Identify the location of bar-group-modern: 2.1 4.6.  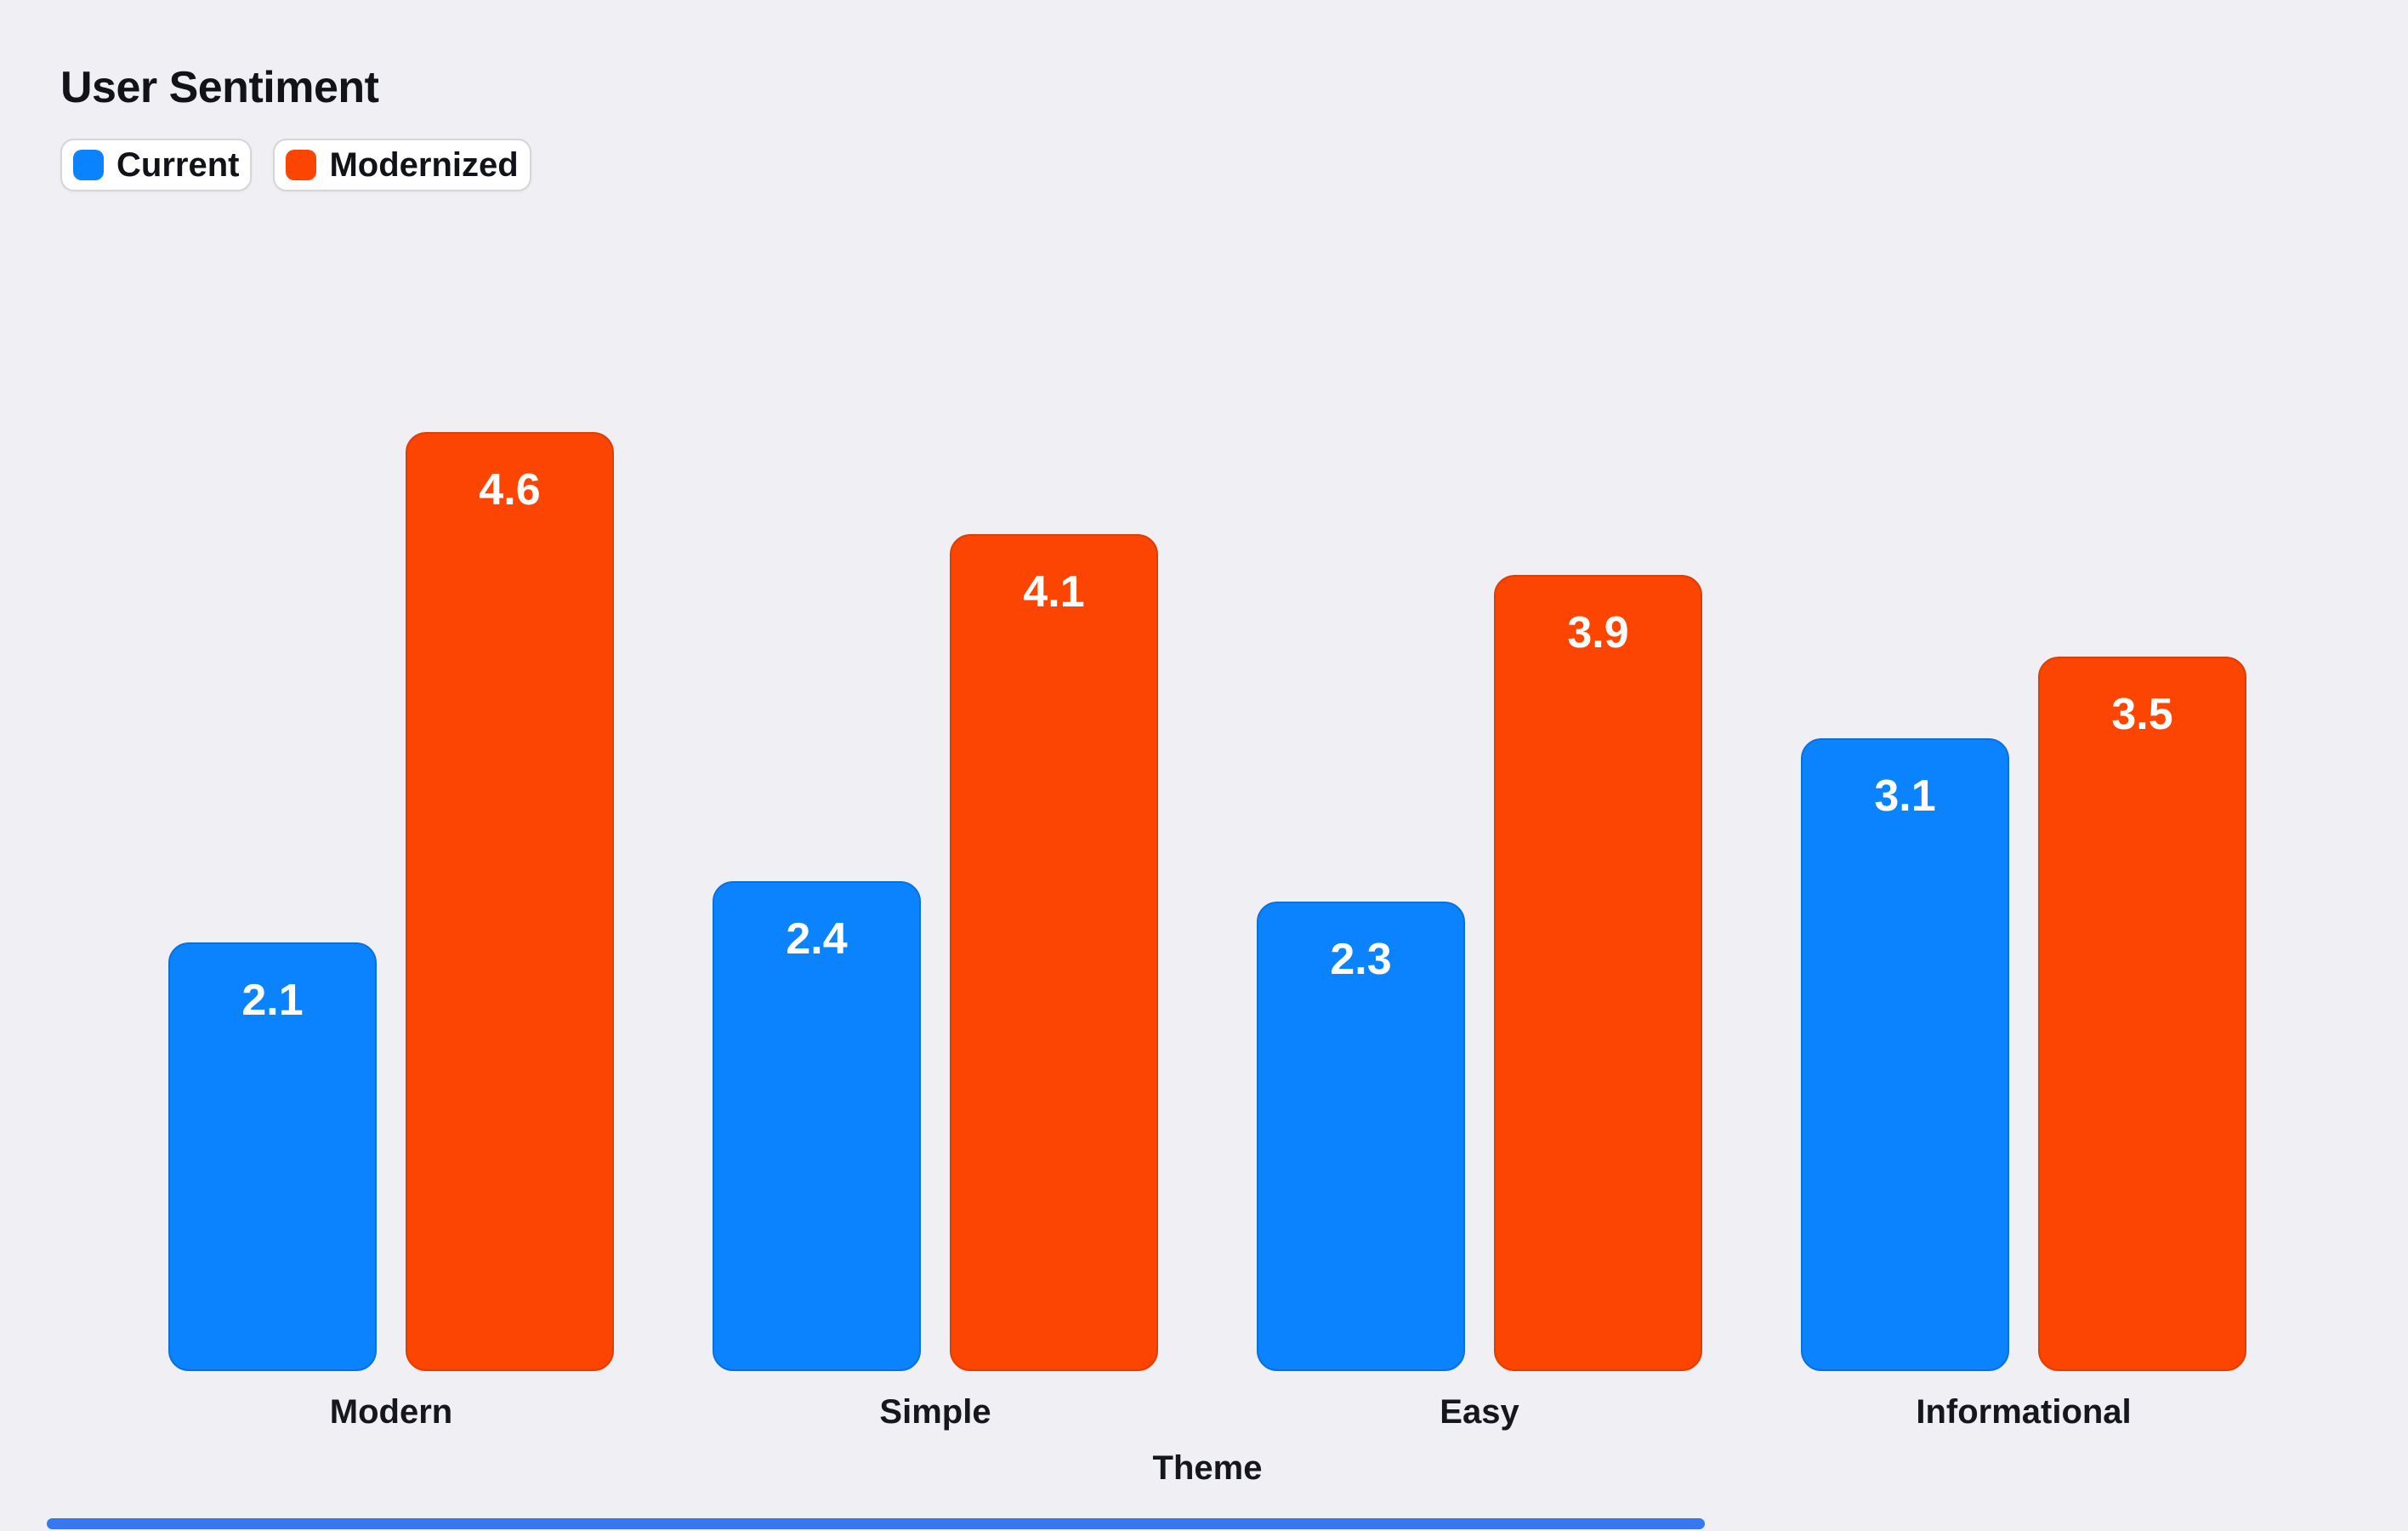
(391, 901).